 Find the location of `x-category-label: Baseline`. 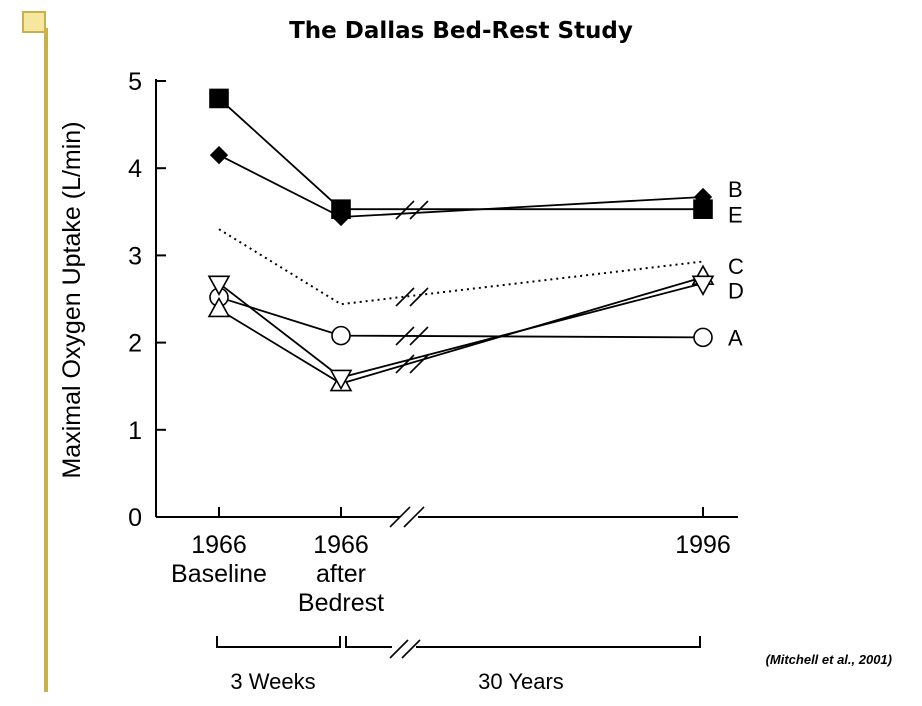

x-category-label: Baseline is located at coordinates (219, 574).